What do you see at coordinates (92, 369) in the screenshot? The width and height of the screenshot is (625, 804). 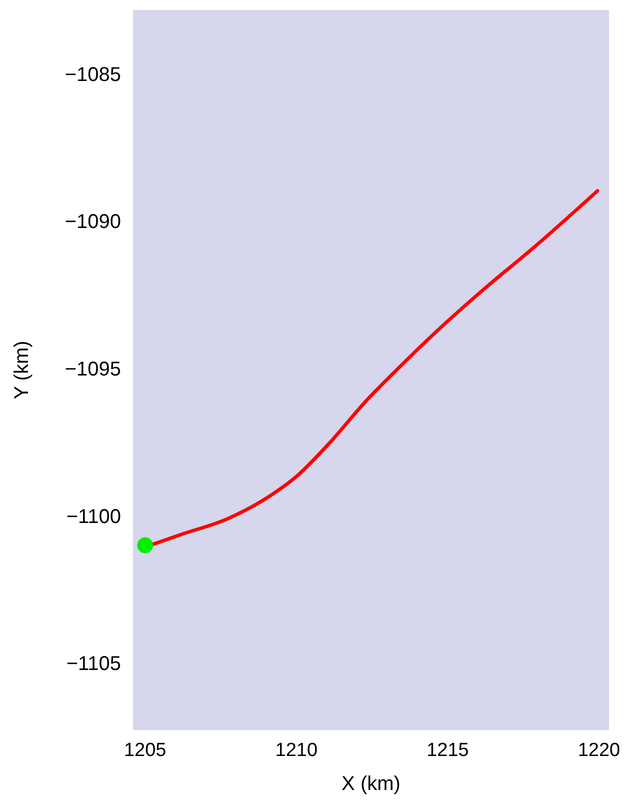 I see `y-tick-label: −1095` at bounding box center [92, 369].